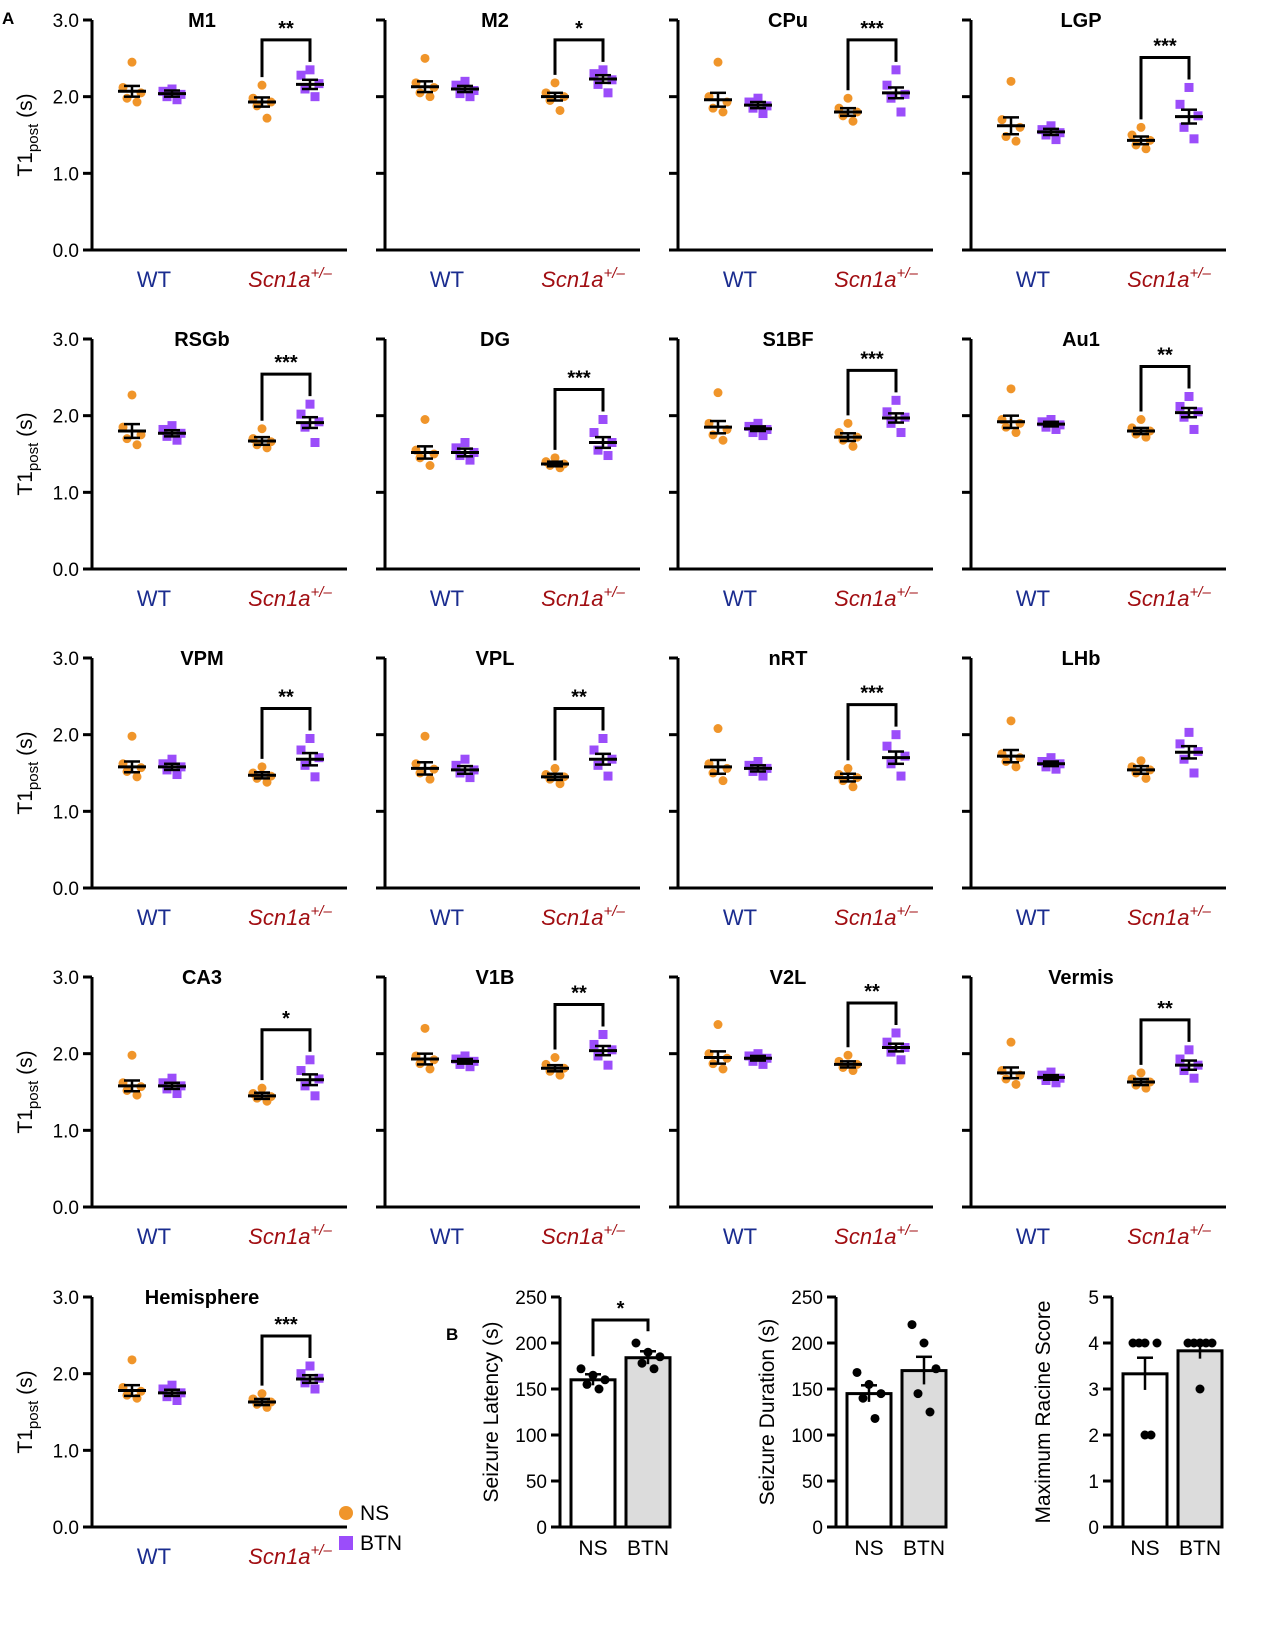 This screenshot has height=1637, width=1287. What do you see at coordinates (495, 21) in the screenshot?
I see `panel-title: M2` at bounding box center [495, 21].